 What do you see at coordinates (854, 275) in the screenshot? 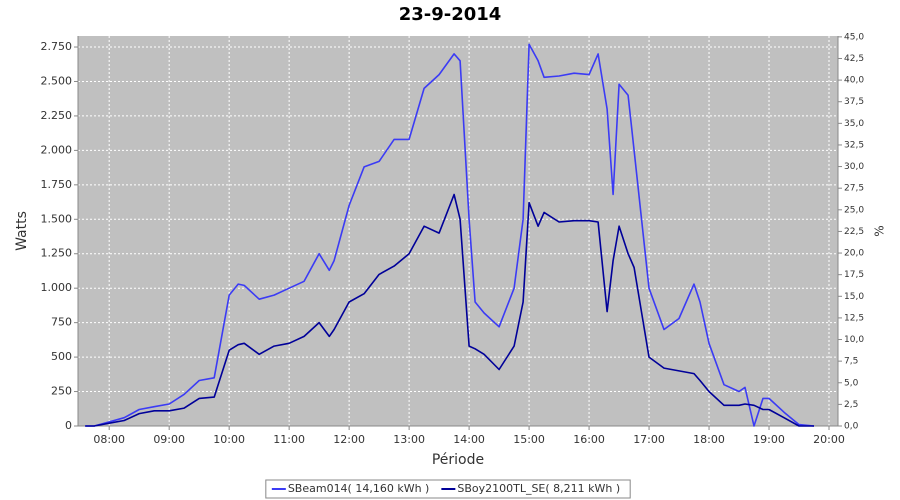
I see `y2-tick-label: 17,5` at bounding box center [854, 275].